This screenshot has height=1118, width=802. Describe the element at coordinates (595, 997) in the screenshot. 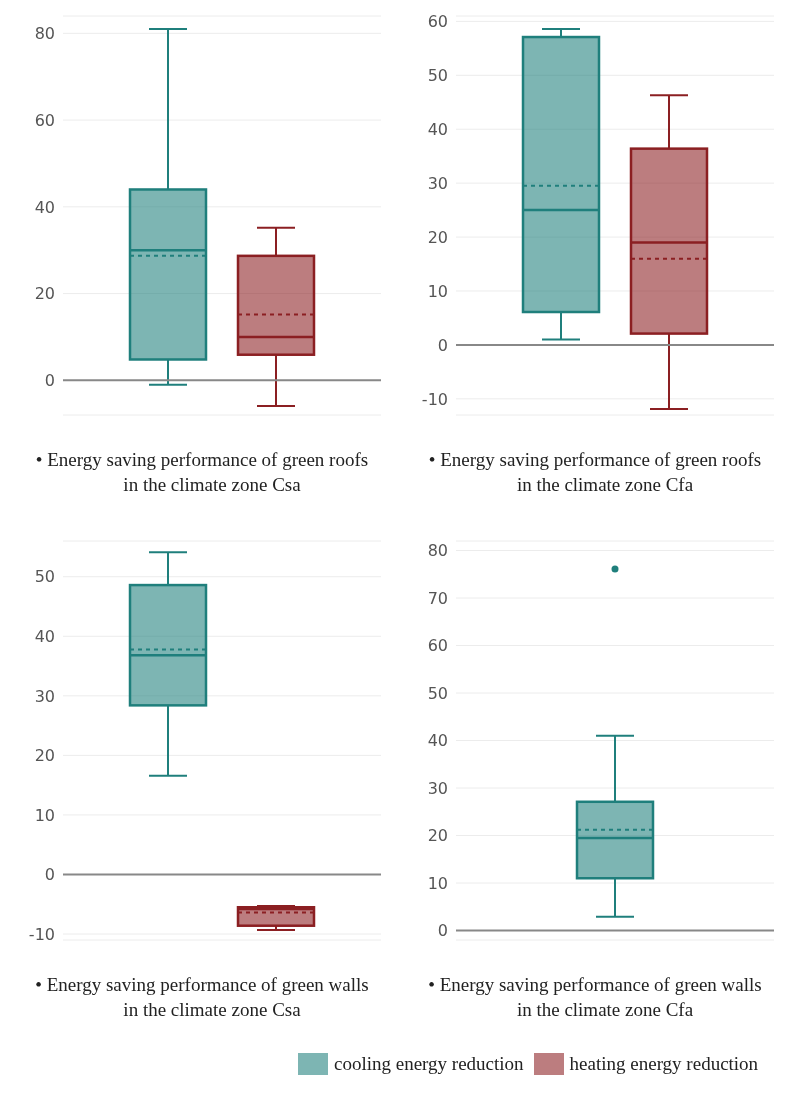

I see `text: • Energy saving performance of green walls in the climate zone Cfa` at that location.